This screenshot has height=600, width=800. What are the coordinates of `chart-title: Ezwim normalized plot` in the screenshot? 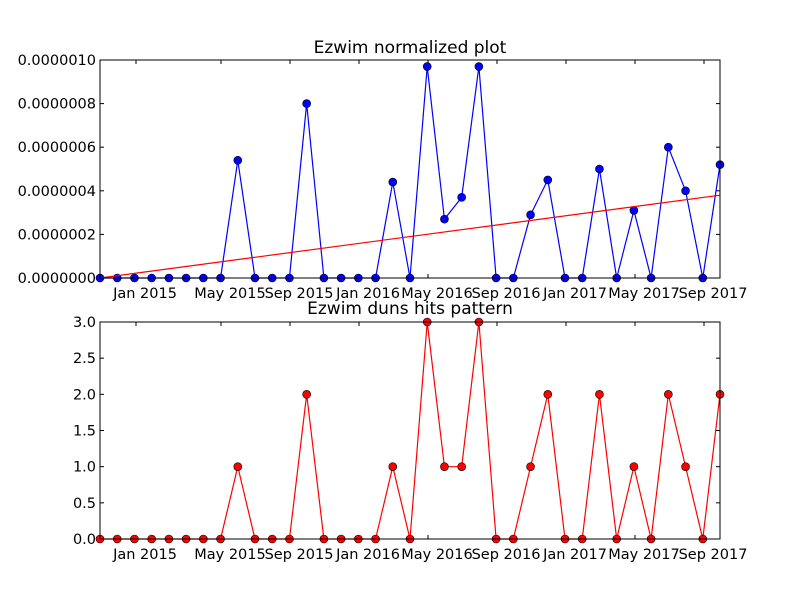 It's located at (410, 48).